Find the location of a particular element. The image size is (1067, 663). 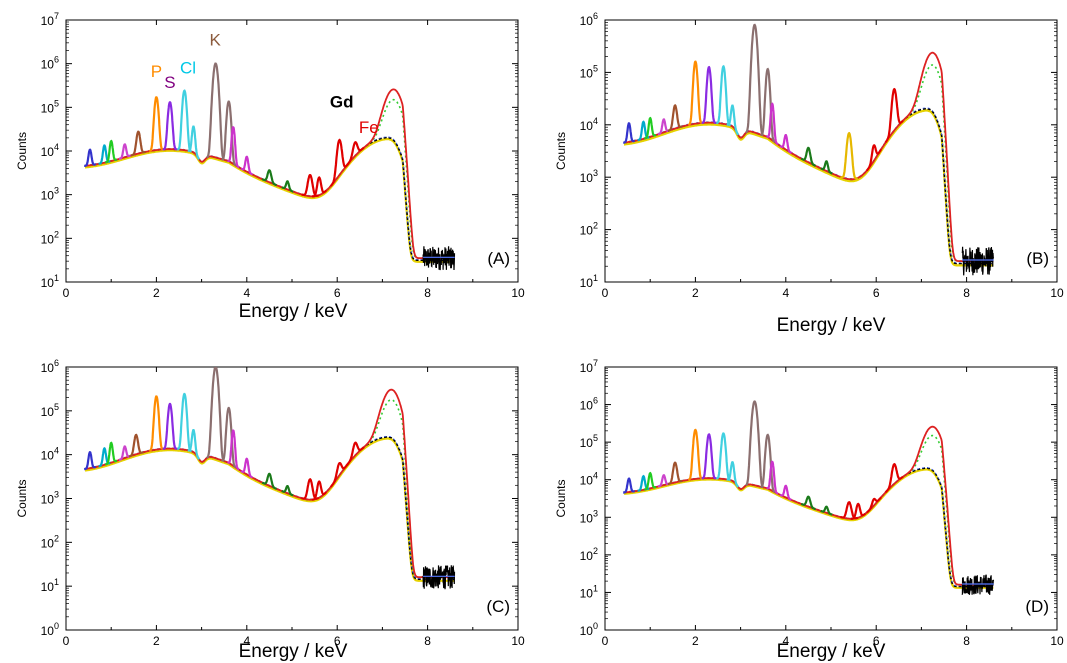

y-axis-label: Counts is located at coordinates (22, 151).